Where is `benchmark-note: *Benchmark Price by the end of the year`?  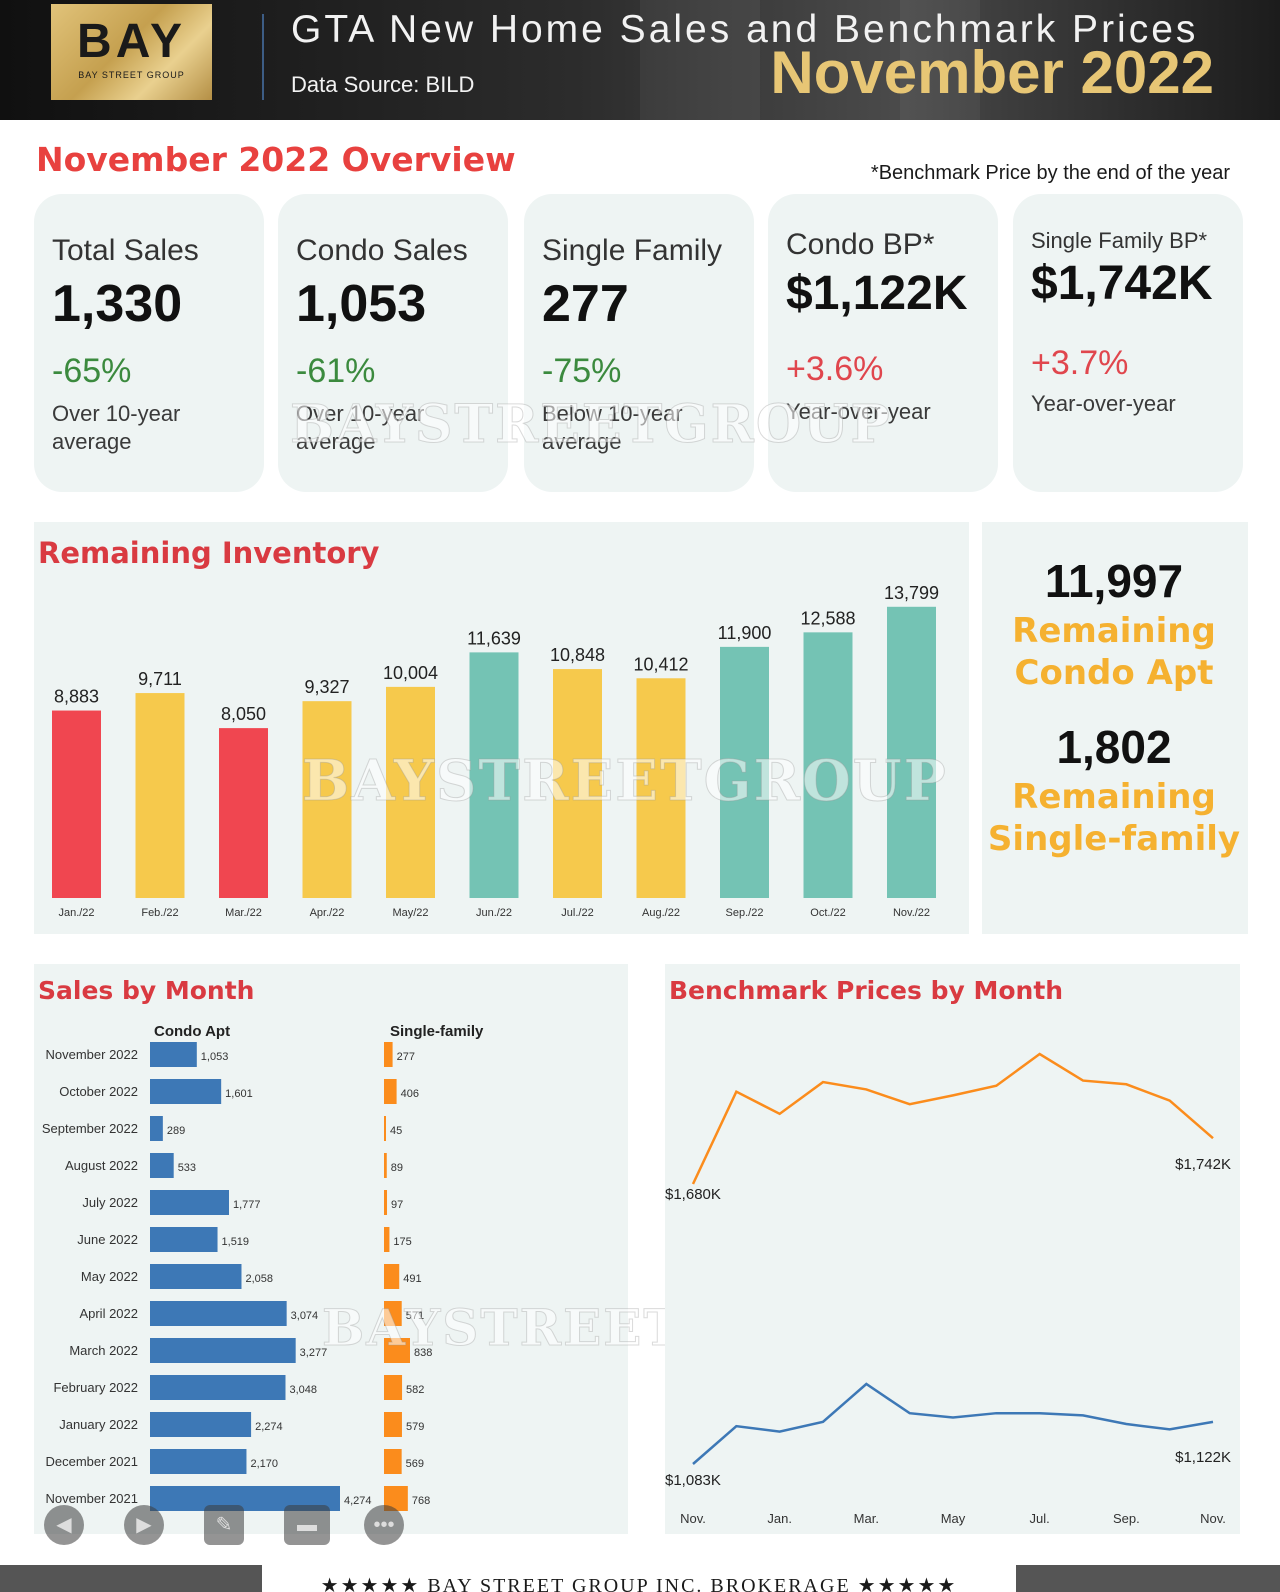 benchmark-note: *Benchmark Price by the end of the year is located at coordinates (1050, 173).